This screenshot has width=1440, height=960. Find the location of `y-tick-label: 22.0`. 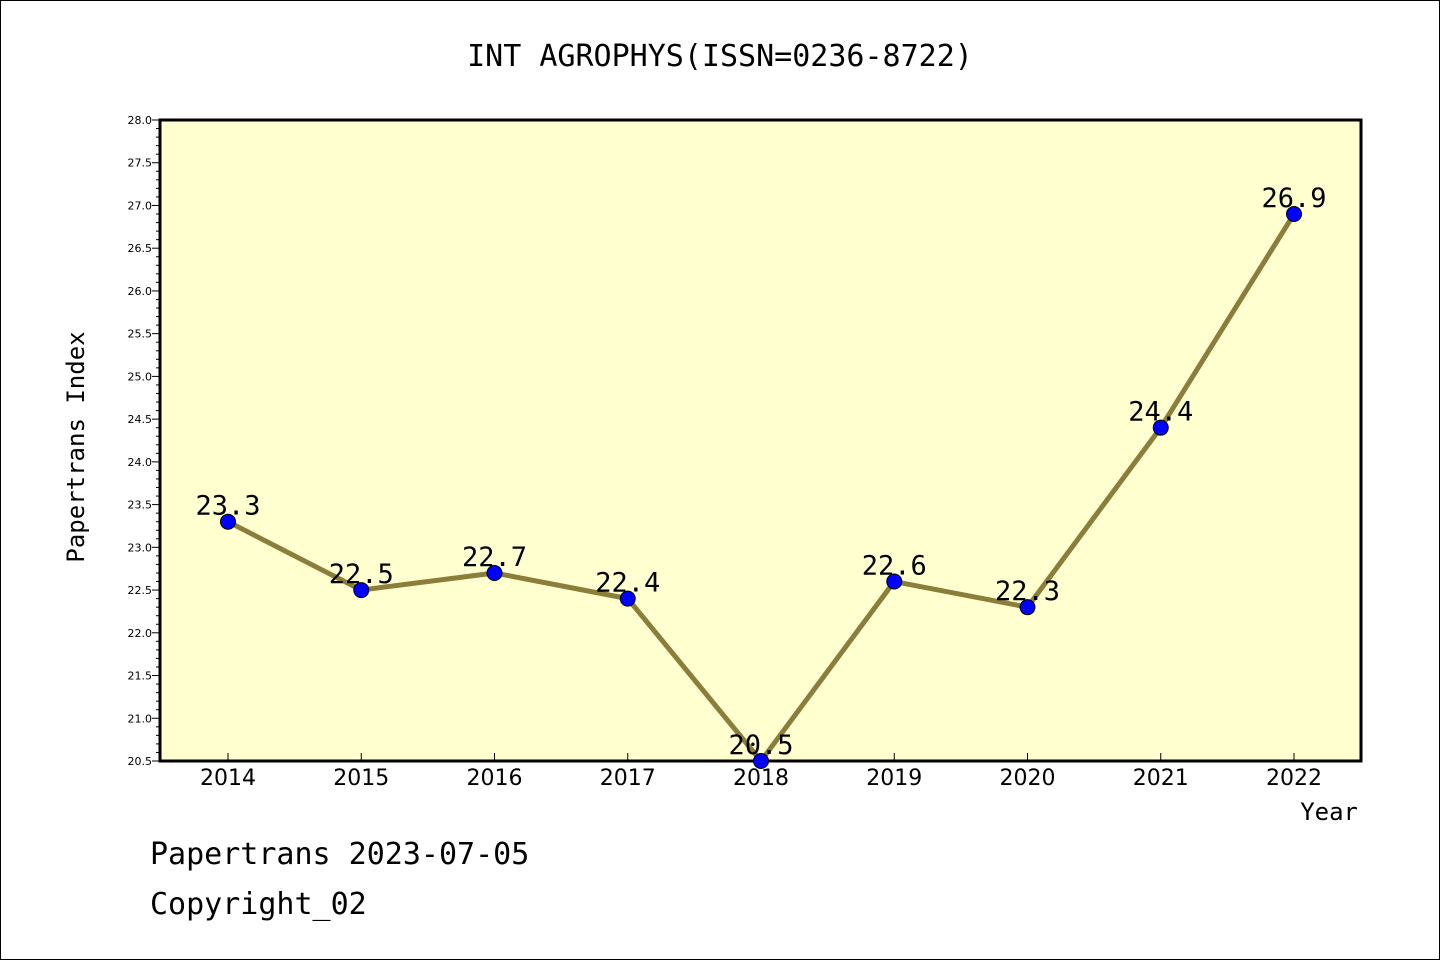

y-tick-label: 22.0 is located at coordinates (140, 633).